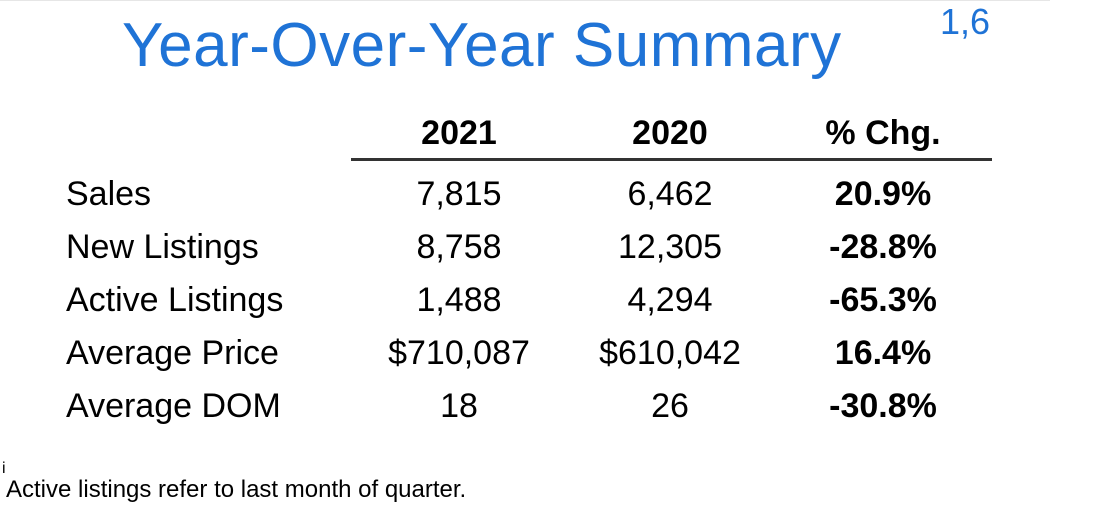  Describe the element at coordinates (459, 247) in the screenshot. I see `cell-2021: 8,758` at that location.